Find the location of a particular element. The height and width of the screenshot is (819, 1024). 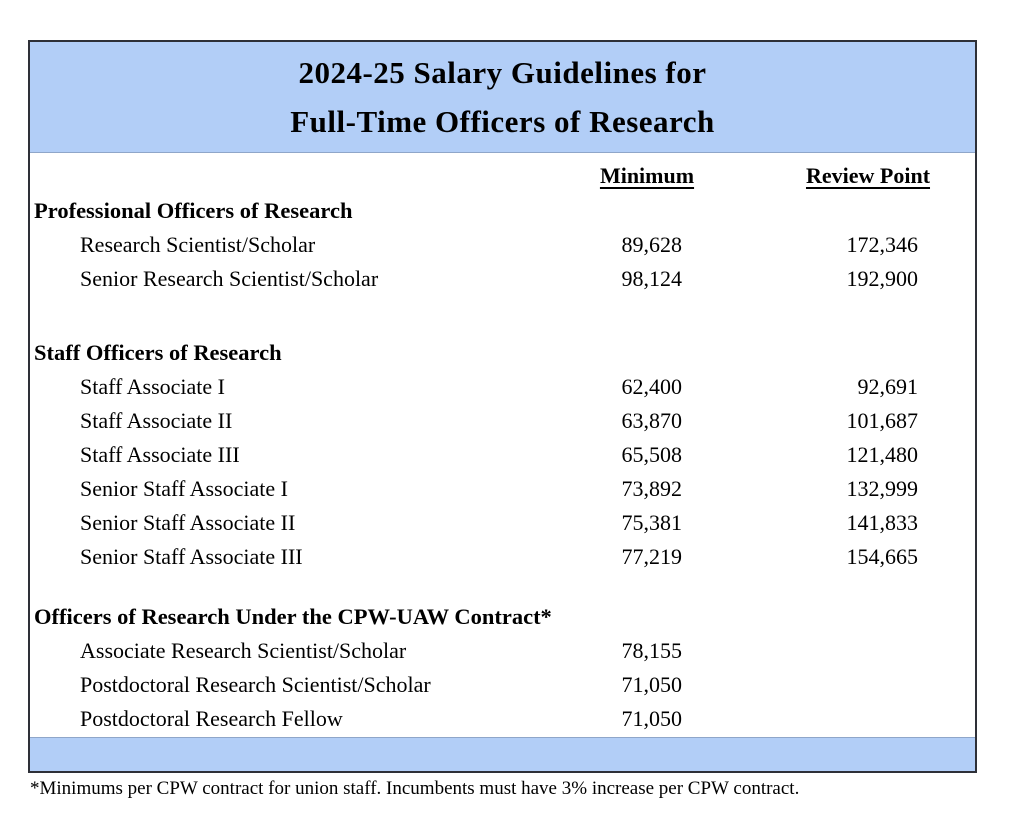

row-label: Staff Associate I is located at coordinates (153, 386).